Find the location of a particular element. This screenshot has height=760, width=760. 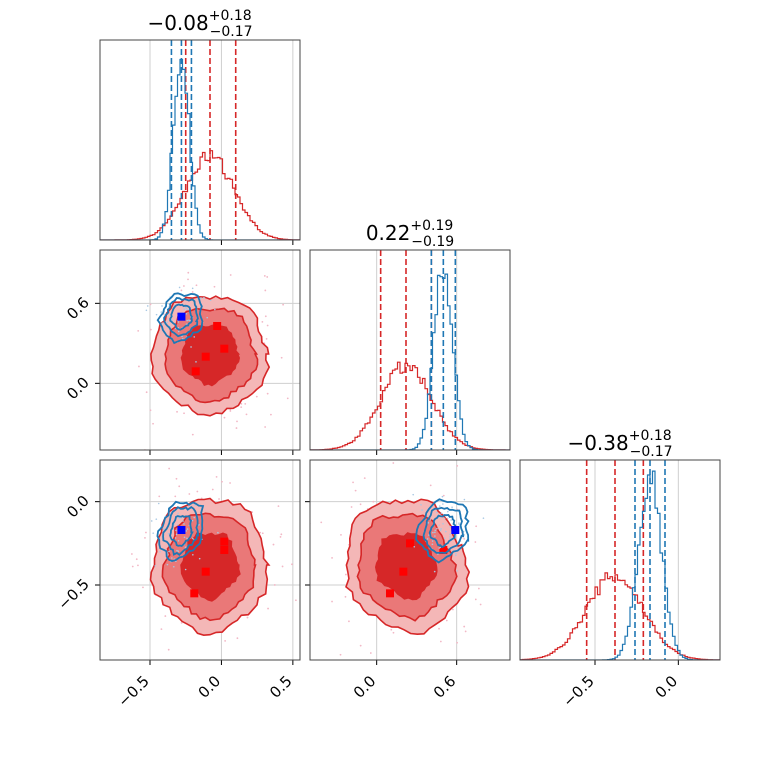

y-tick-label-p3: 0.0 is located at coordinates (78, 507).